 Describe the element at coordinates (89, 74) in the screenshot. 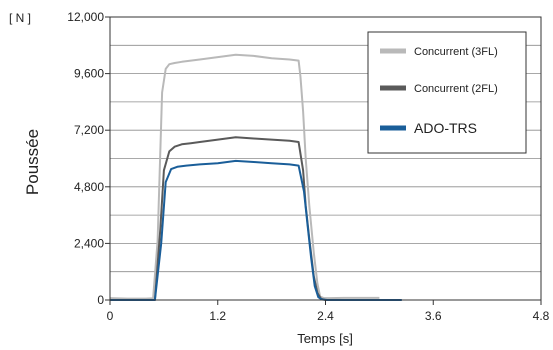

I see `y-tick-label: 9,600` at that location.